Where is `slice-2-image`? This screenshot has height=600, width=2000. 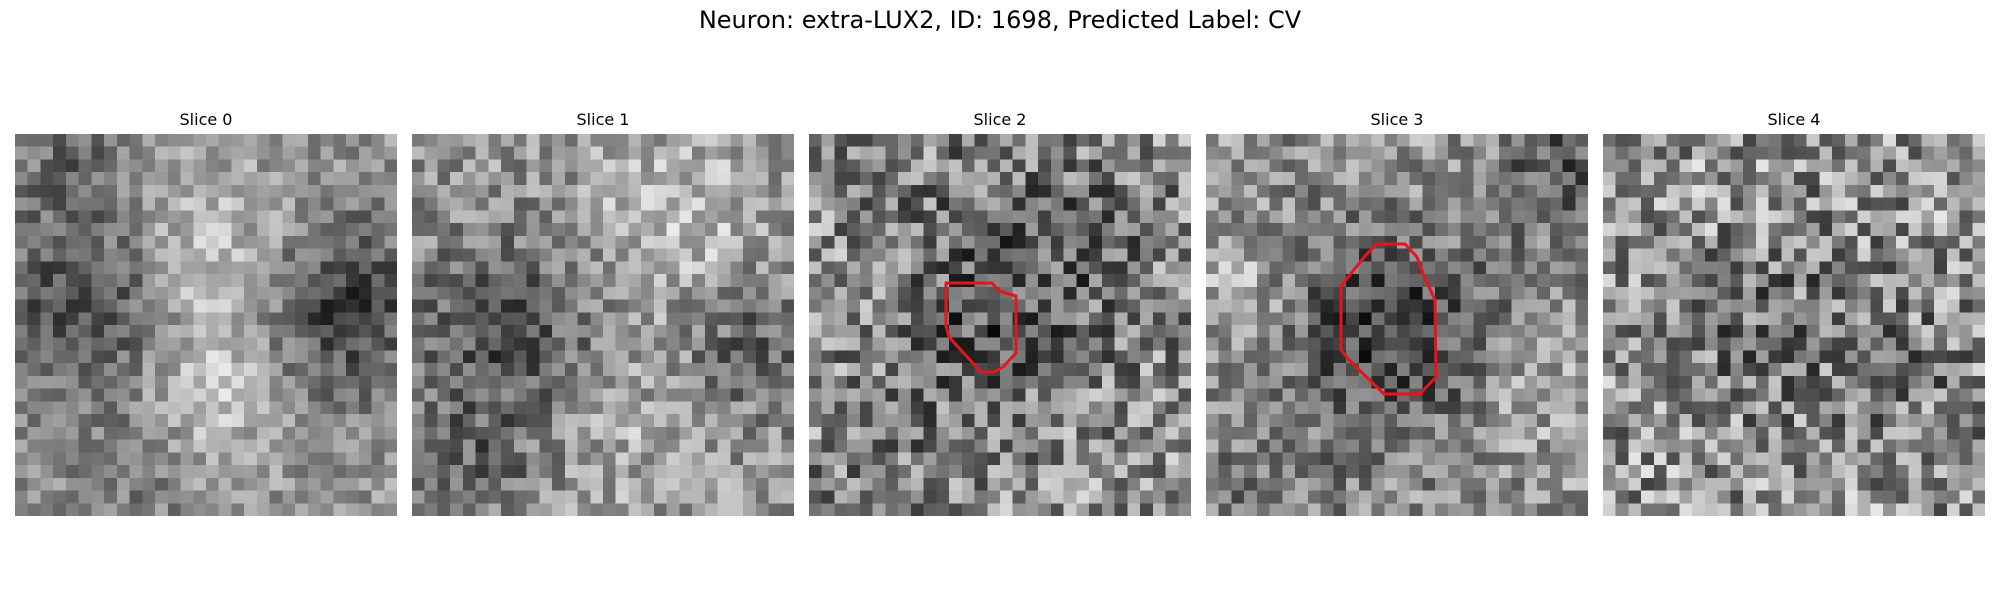 slice-2-image is located at coordinates (1000, 325).